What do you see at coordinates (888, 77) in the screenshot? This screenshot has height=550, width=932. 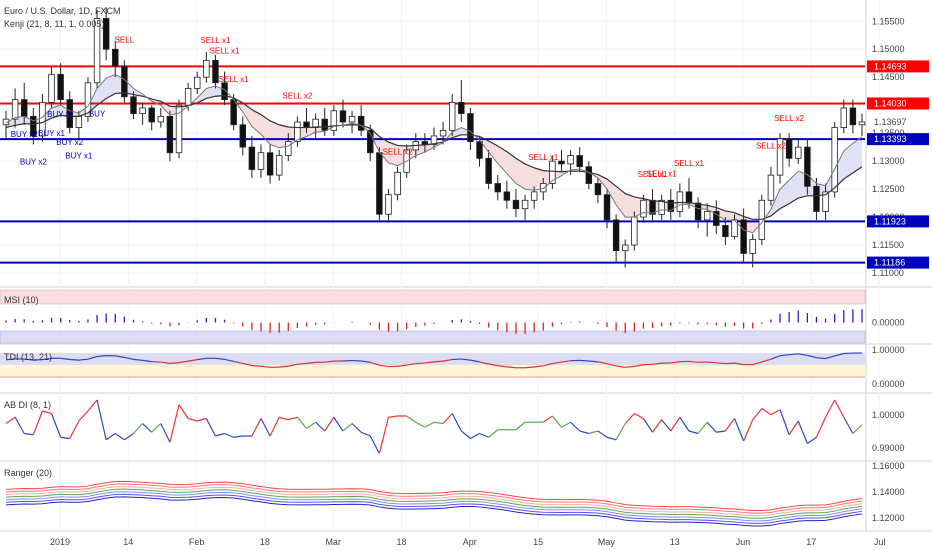 I see `main-y-tick-label: 1.14500` at bounding box center [888, 77].